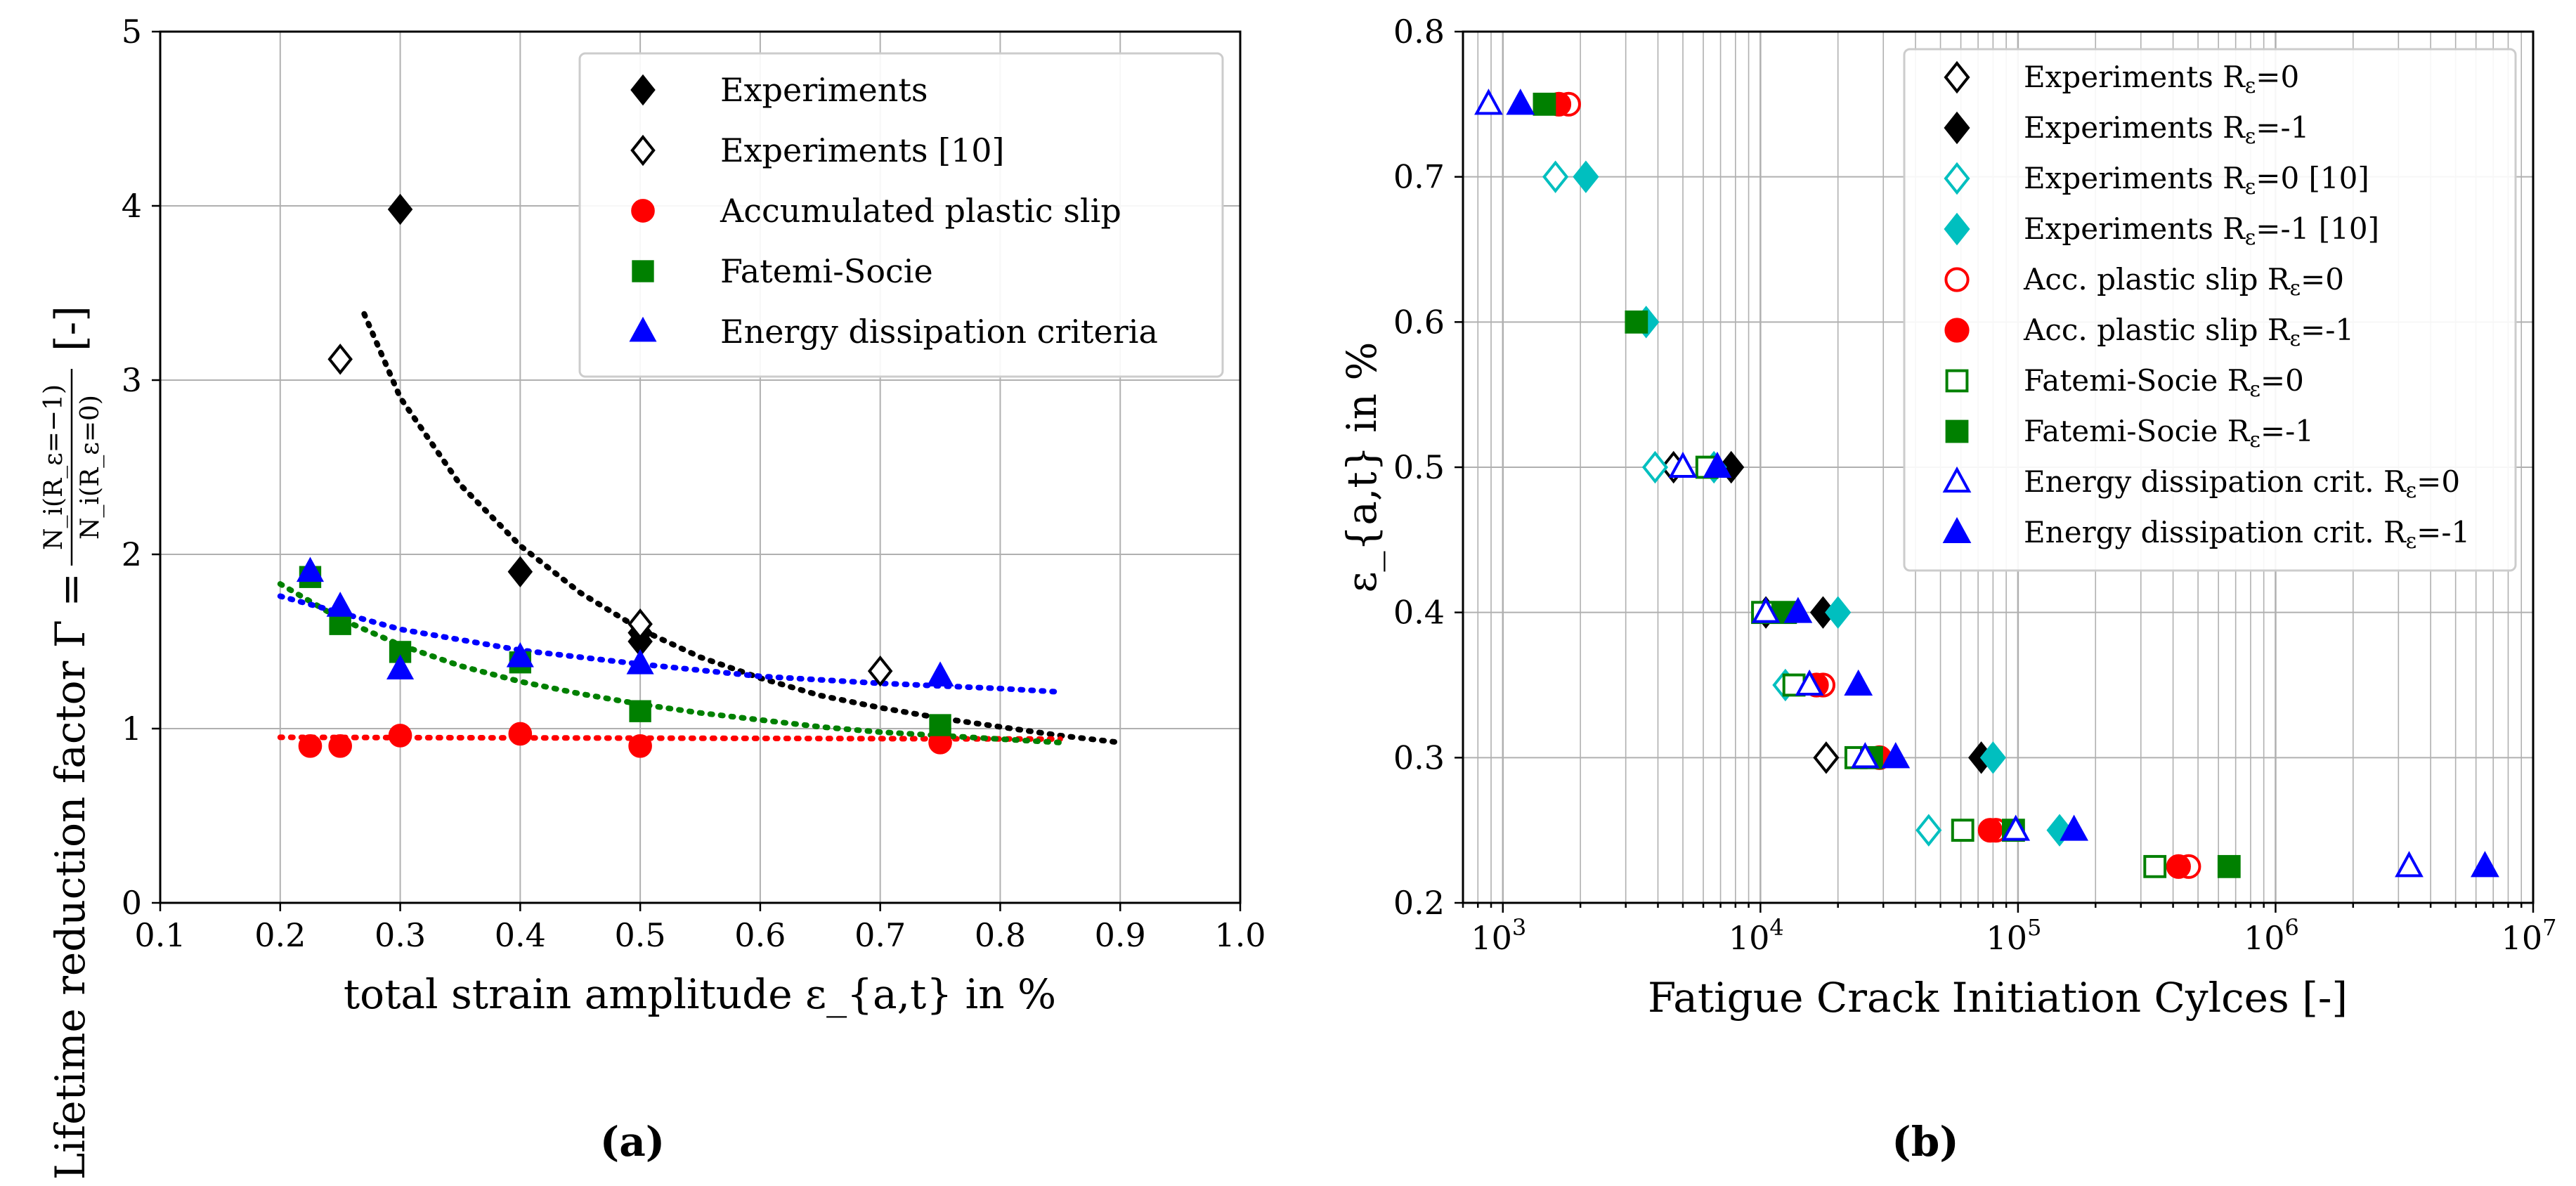 The width and height of the screenshot is (2576, 1186). I want to click on chart-b-y-tick-label: 0.2, so click(1419, 903).